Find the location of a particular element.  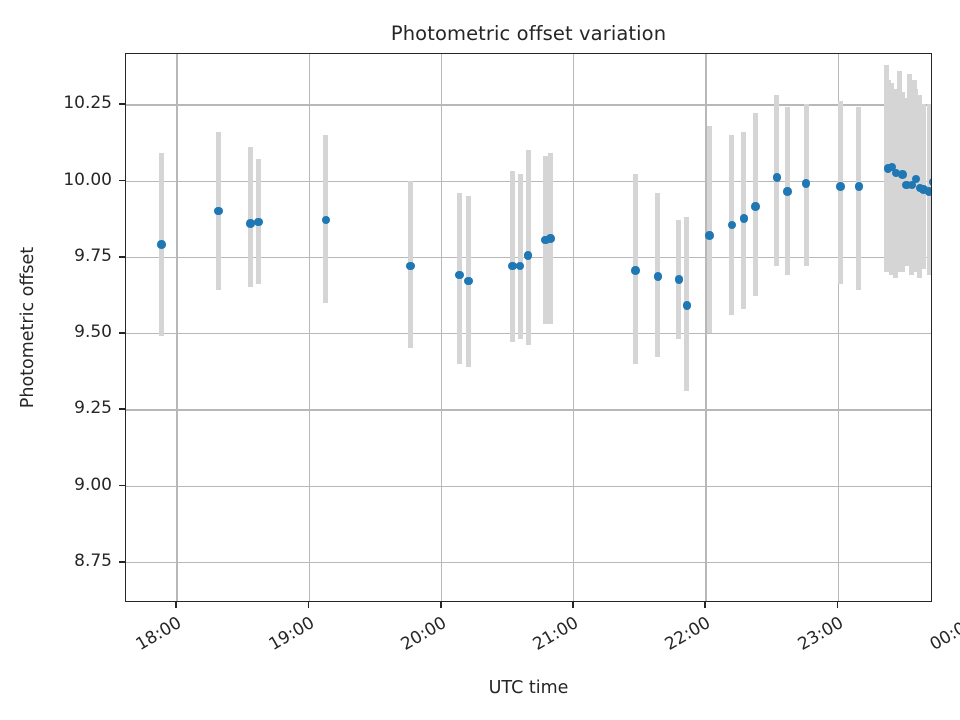

y-axis-tick-label: 10.25 is located at coordinates (87, 103).